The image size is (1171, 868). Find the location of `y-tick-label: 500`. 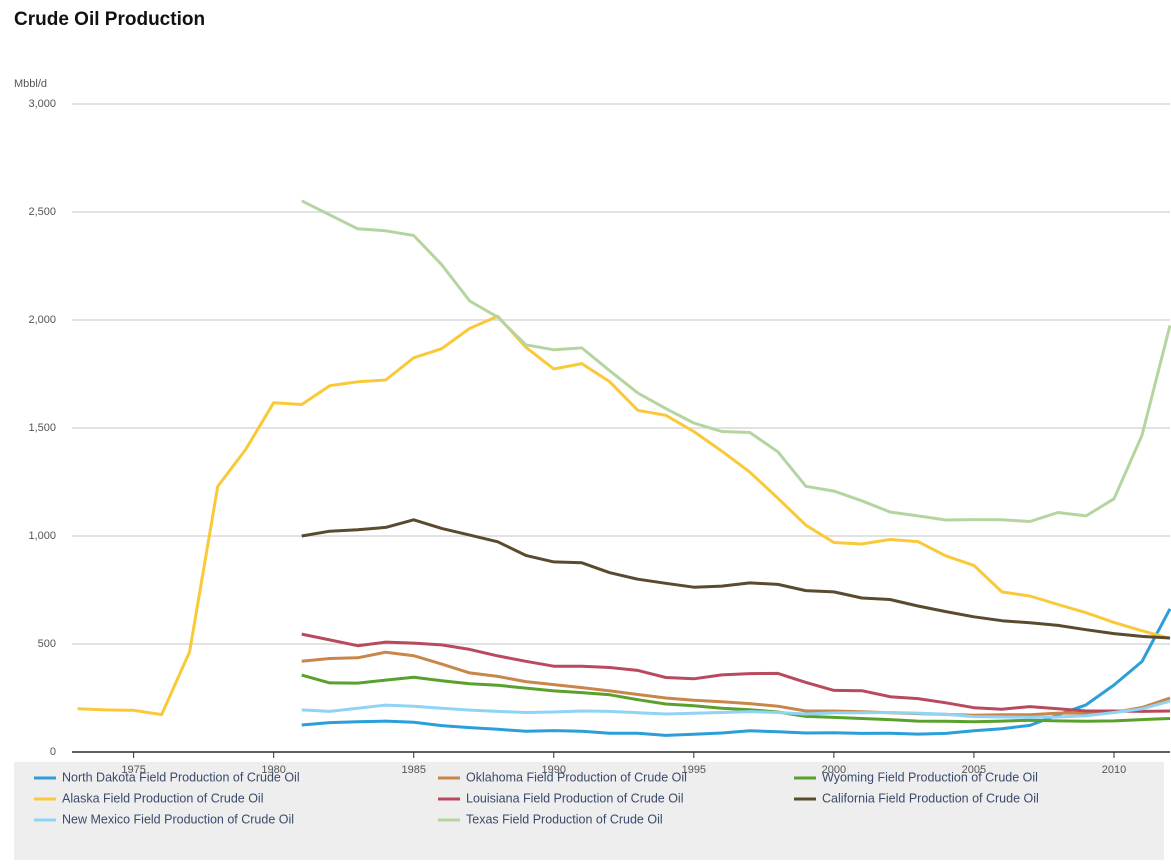

y-tick-label: 500 is located at coordinates (47, 644).